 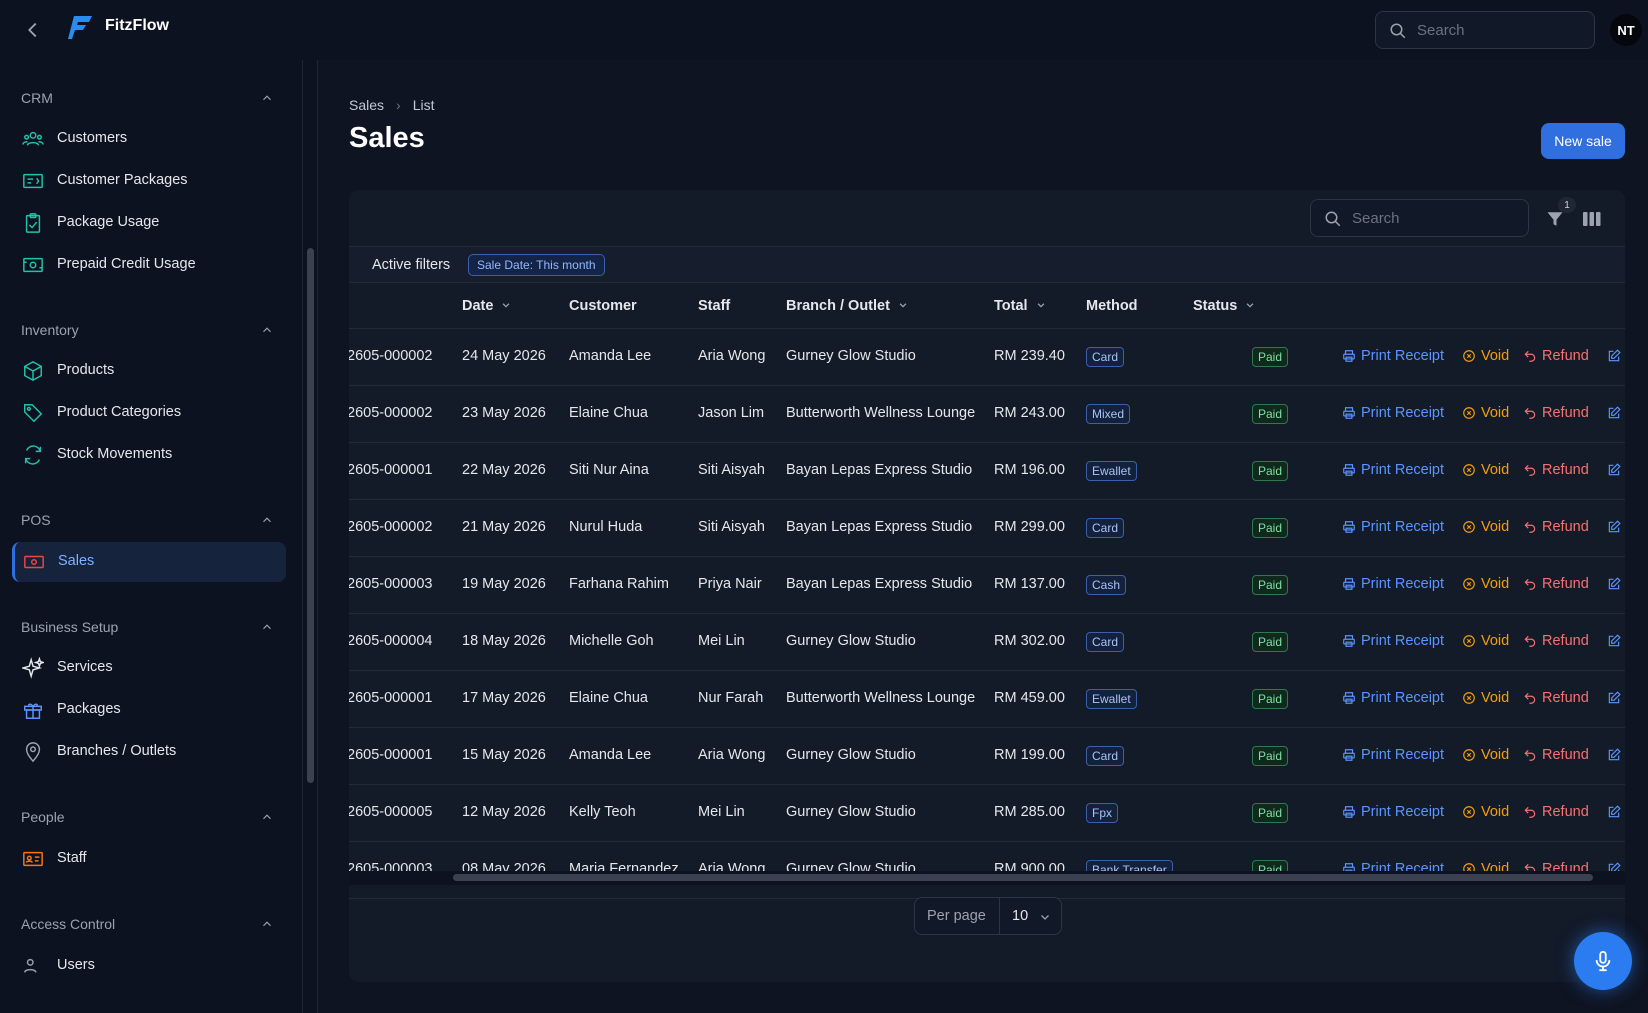 What do you see at coordinates (1112, 306) in the screenshot?
I see `column-header-method: Method` at bounding box center [1112, 306].